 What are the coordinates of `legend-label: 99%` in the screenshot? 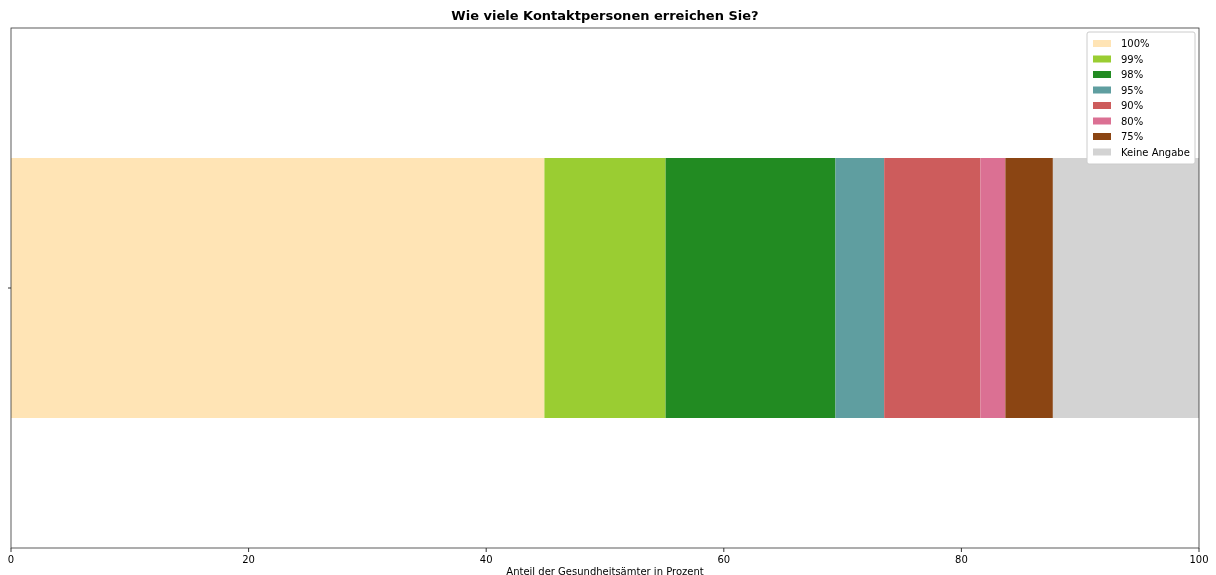 It's located at (1132, 59).